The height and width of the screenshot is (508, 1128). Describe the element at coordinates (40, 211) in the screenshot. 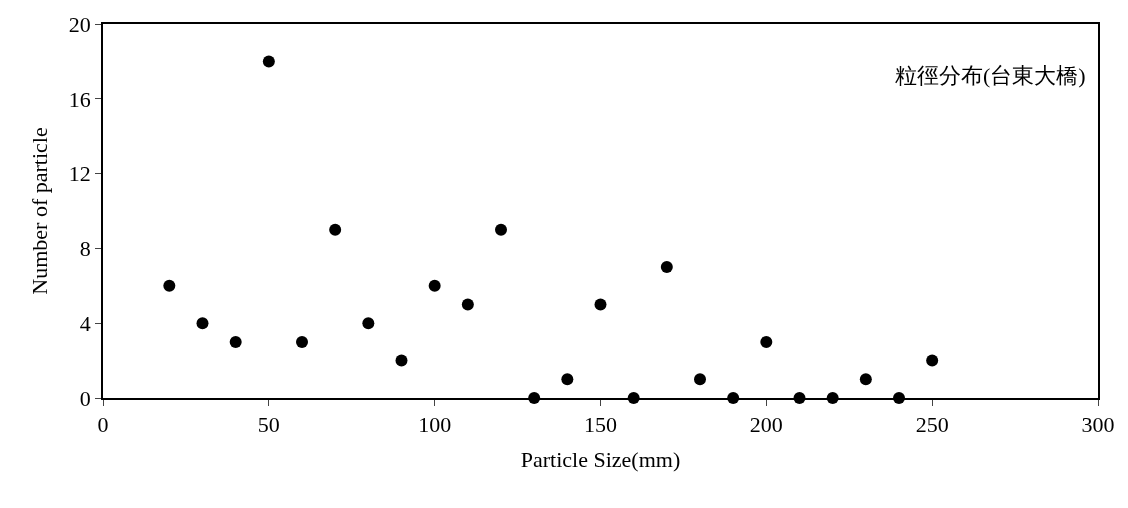

I see `y-axis-title: Number of particle` at that location.